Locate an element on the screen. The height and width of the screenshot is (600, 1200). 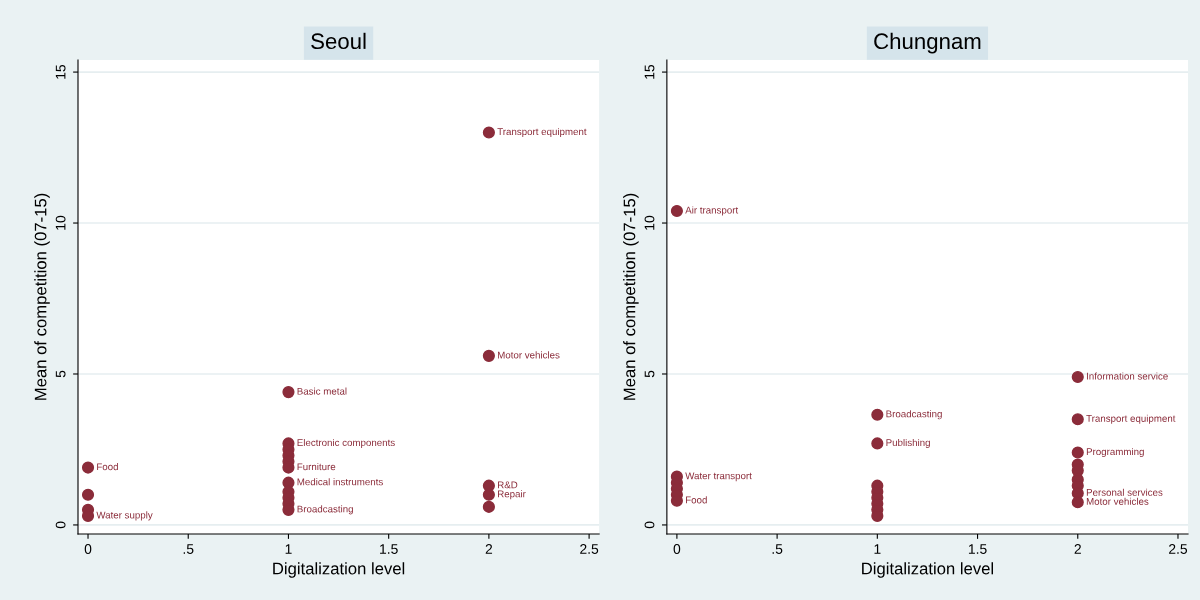
annotation: Publishing is located at coordinates (908, 443).